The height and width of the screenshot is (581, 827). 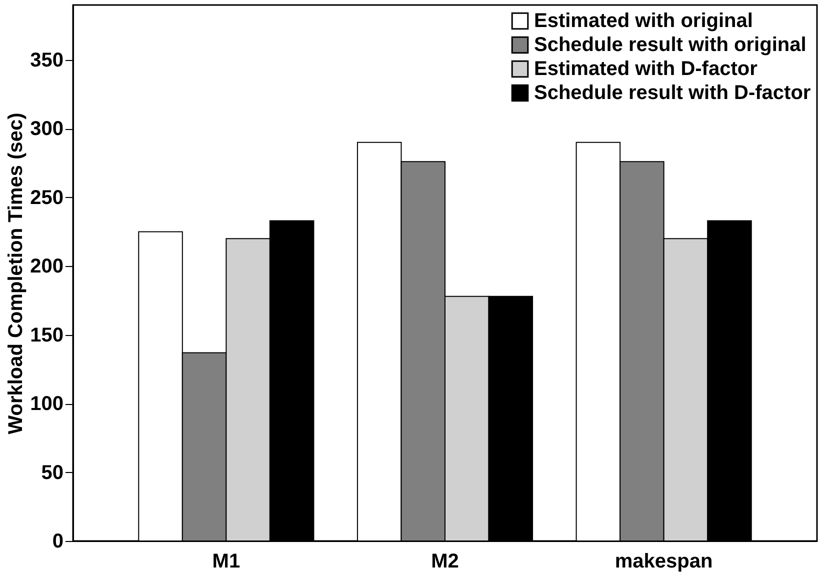 I want to click on x-tick-label: M1, so click(x=226, y=561).